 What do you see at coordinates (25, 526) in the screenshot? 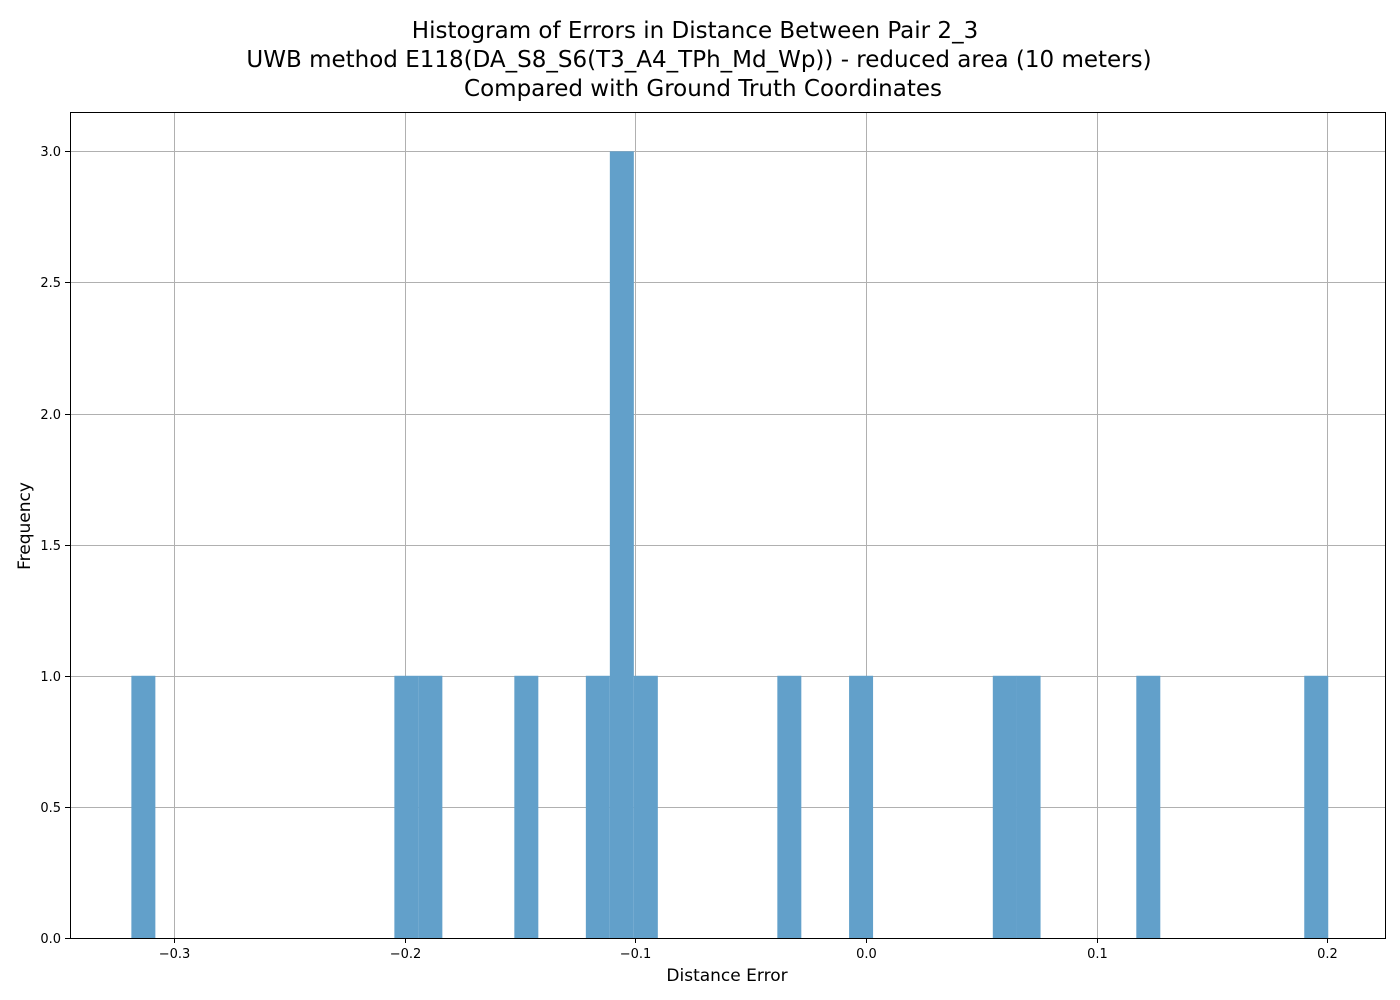
I see `y-axis-label: Frequency` at bounding box center [25, 526].